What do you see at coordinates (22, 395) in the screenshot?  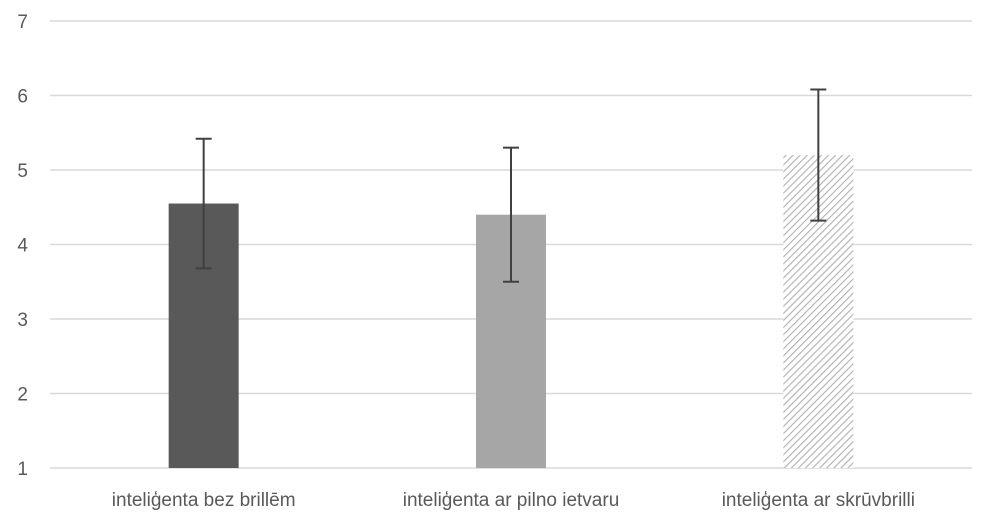 I see `y-tick-label-2: 2` at bounding box center [22, 395].